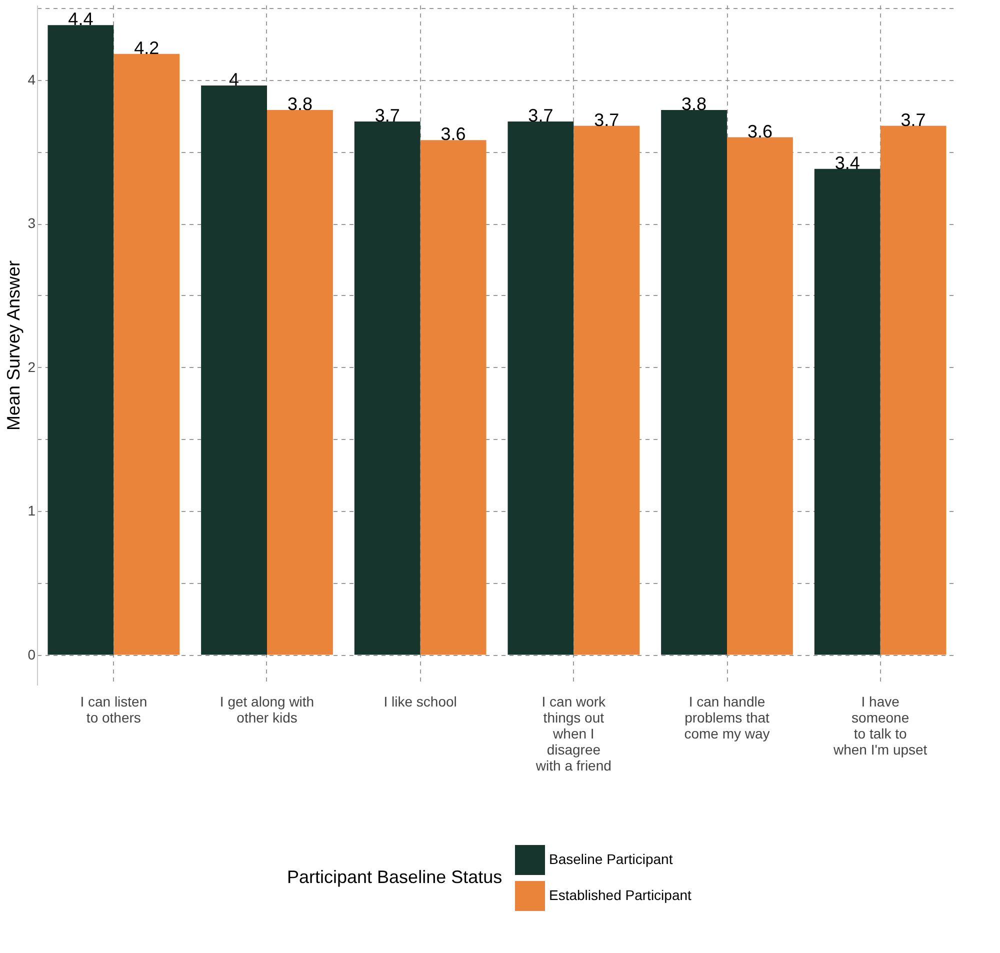  Describe the element at coordinates (420, 702) in the screenshot. I see `x-tick-label: I like school` at that location.